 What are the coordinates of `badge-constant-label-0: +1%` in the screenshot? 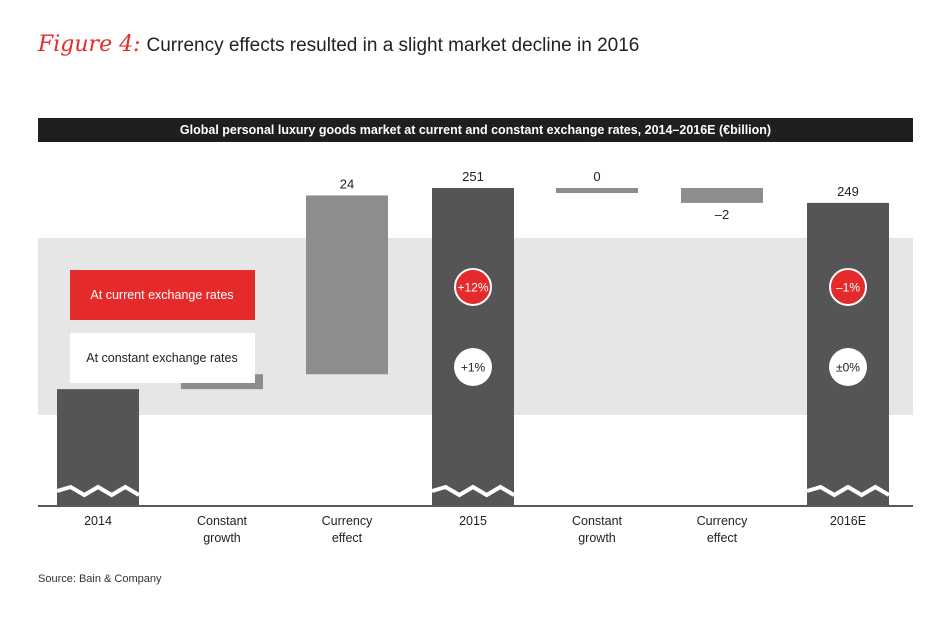 It's located at (473, 368).